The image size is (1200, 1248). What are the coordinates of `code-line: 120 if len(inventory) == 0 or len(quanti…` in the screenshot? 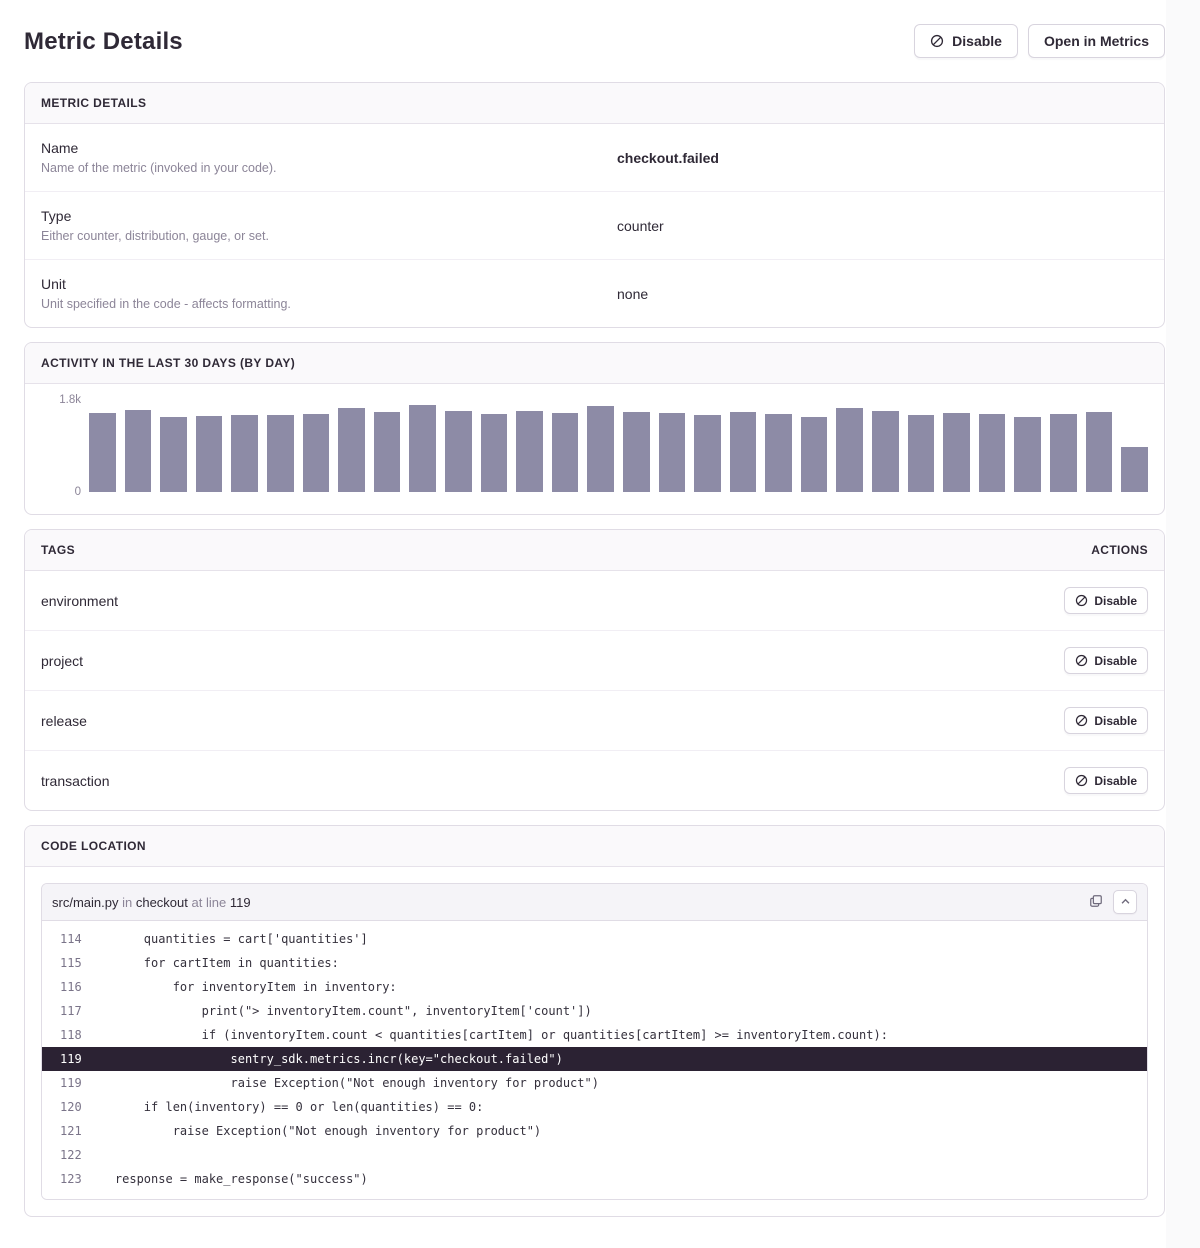 It's located at (594, 1107).